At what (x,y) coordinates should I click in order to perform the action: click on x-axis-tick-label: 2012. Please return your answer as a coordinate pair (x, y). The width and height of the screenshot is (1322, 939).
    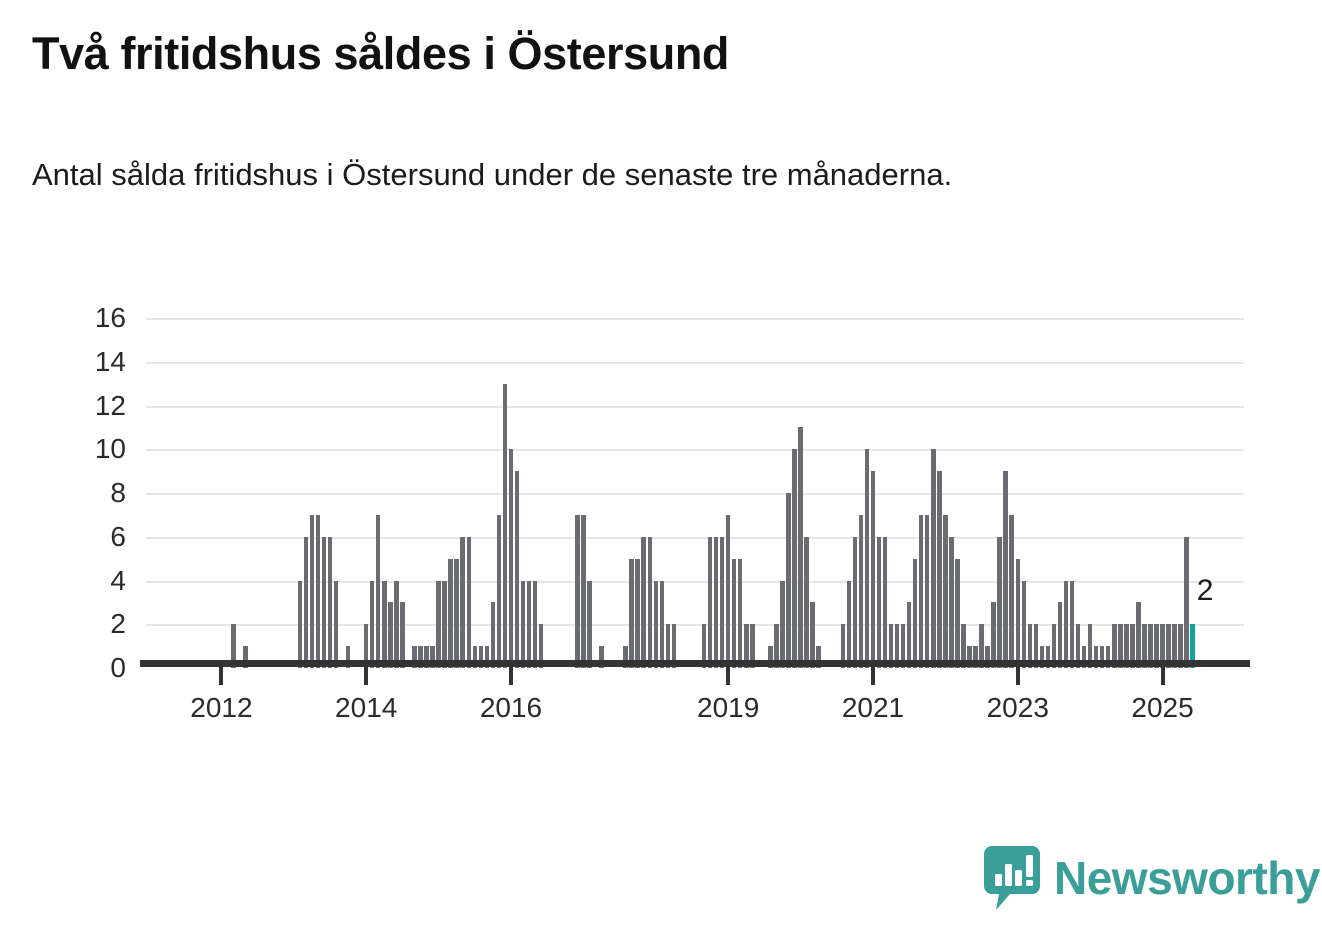
    Looking at the image, I should click on (221, 707).